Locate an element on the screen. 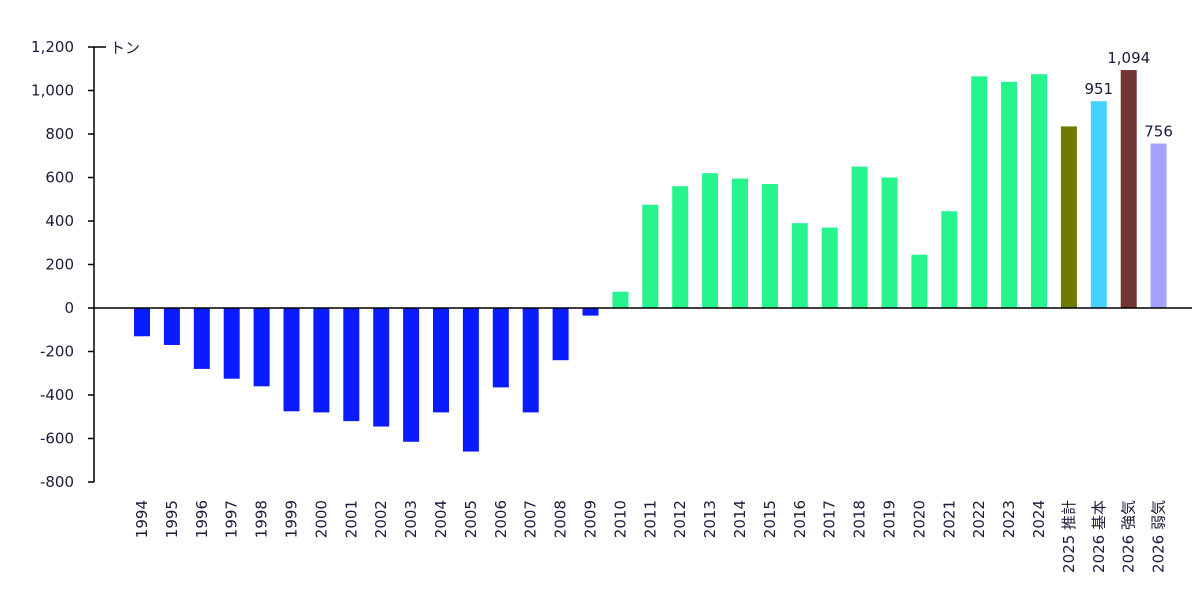  y-tick-label: 800 is located at coordinates (59, 134).